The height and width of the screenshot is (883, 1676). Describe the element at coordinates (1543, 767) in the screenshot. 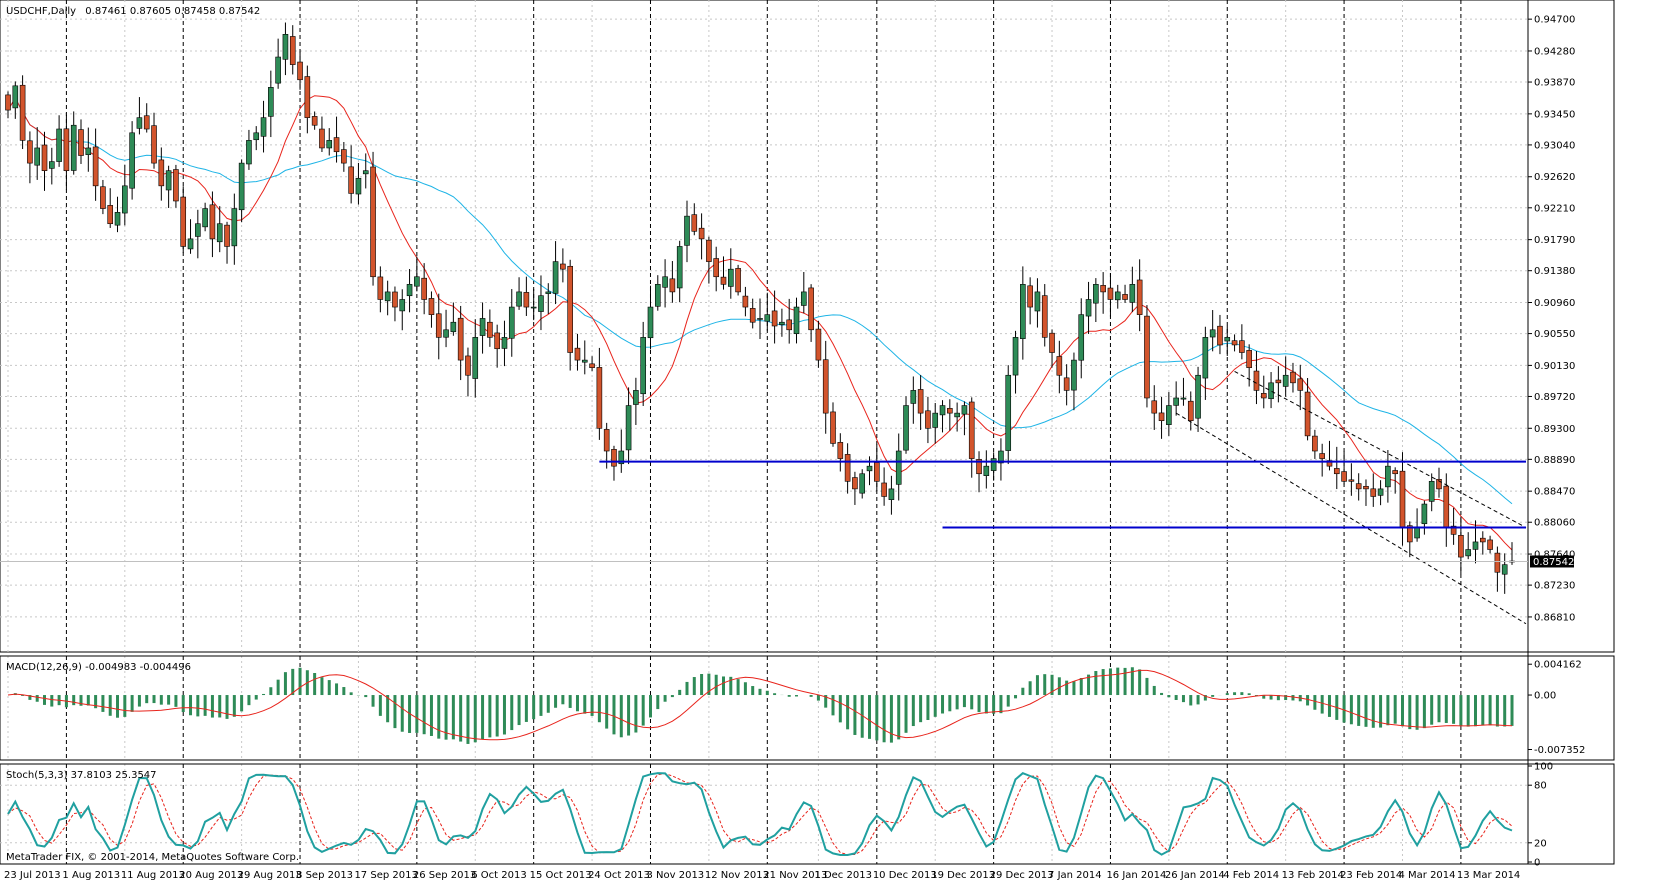

I see `stoch-tick-label: 100` at that location.